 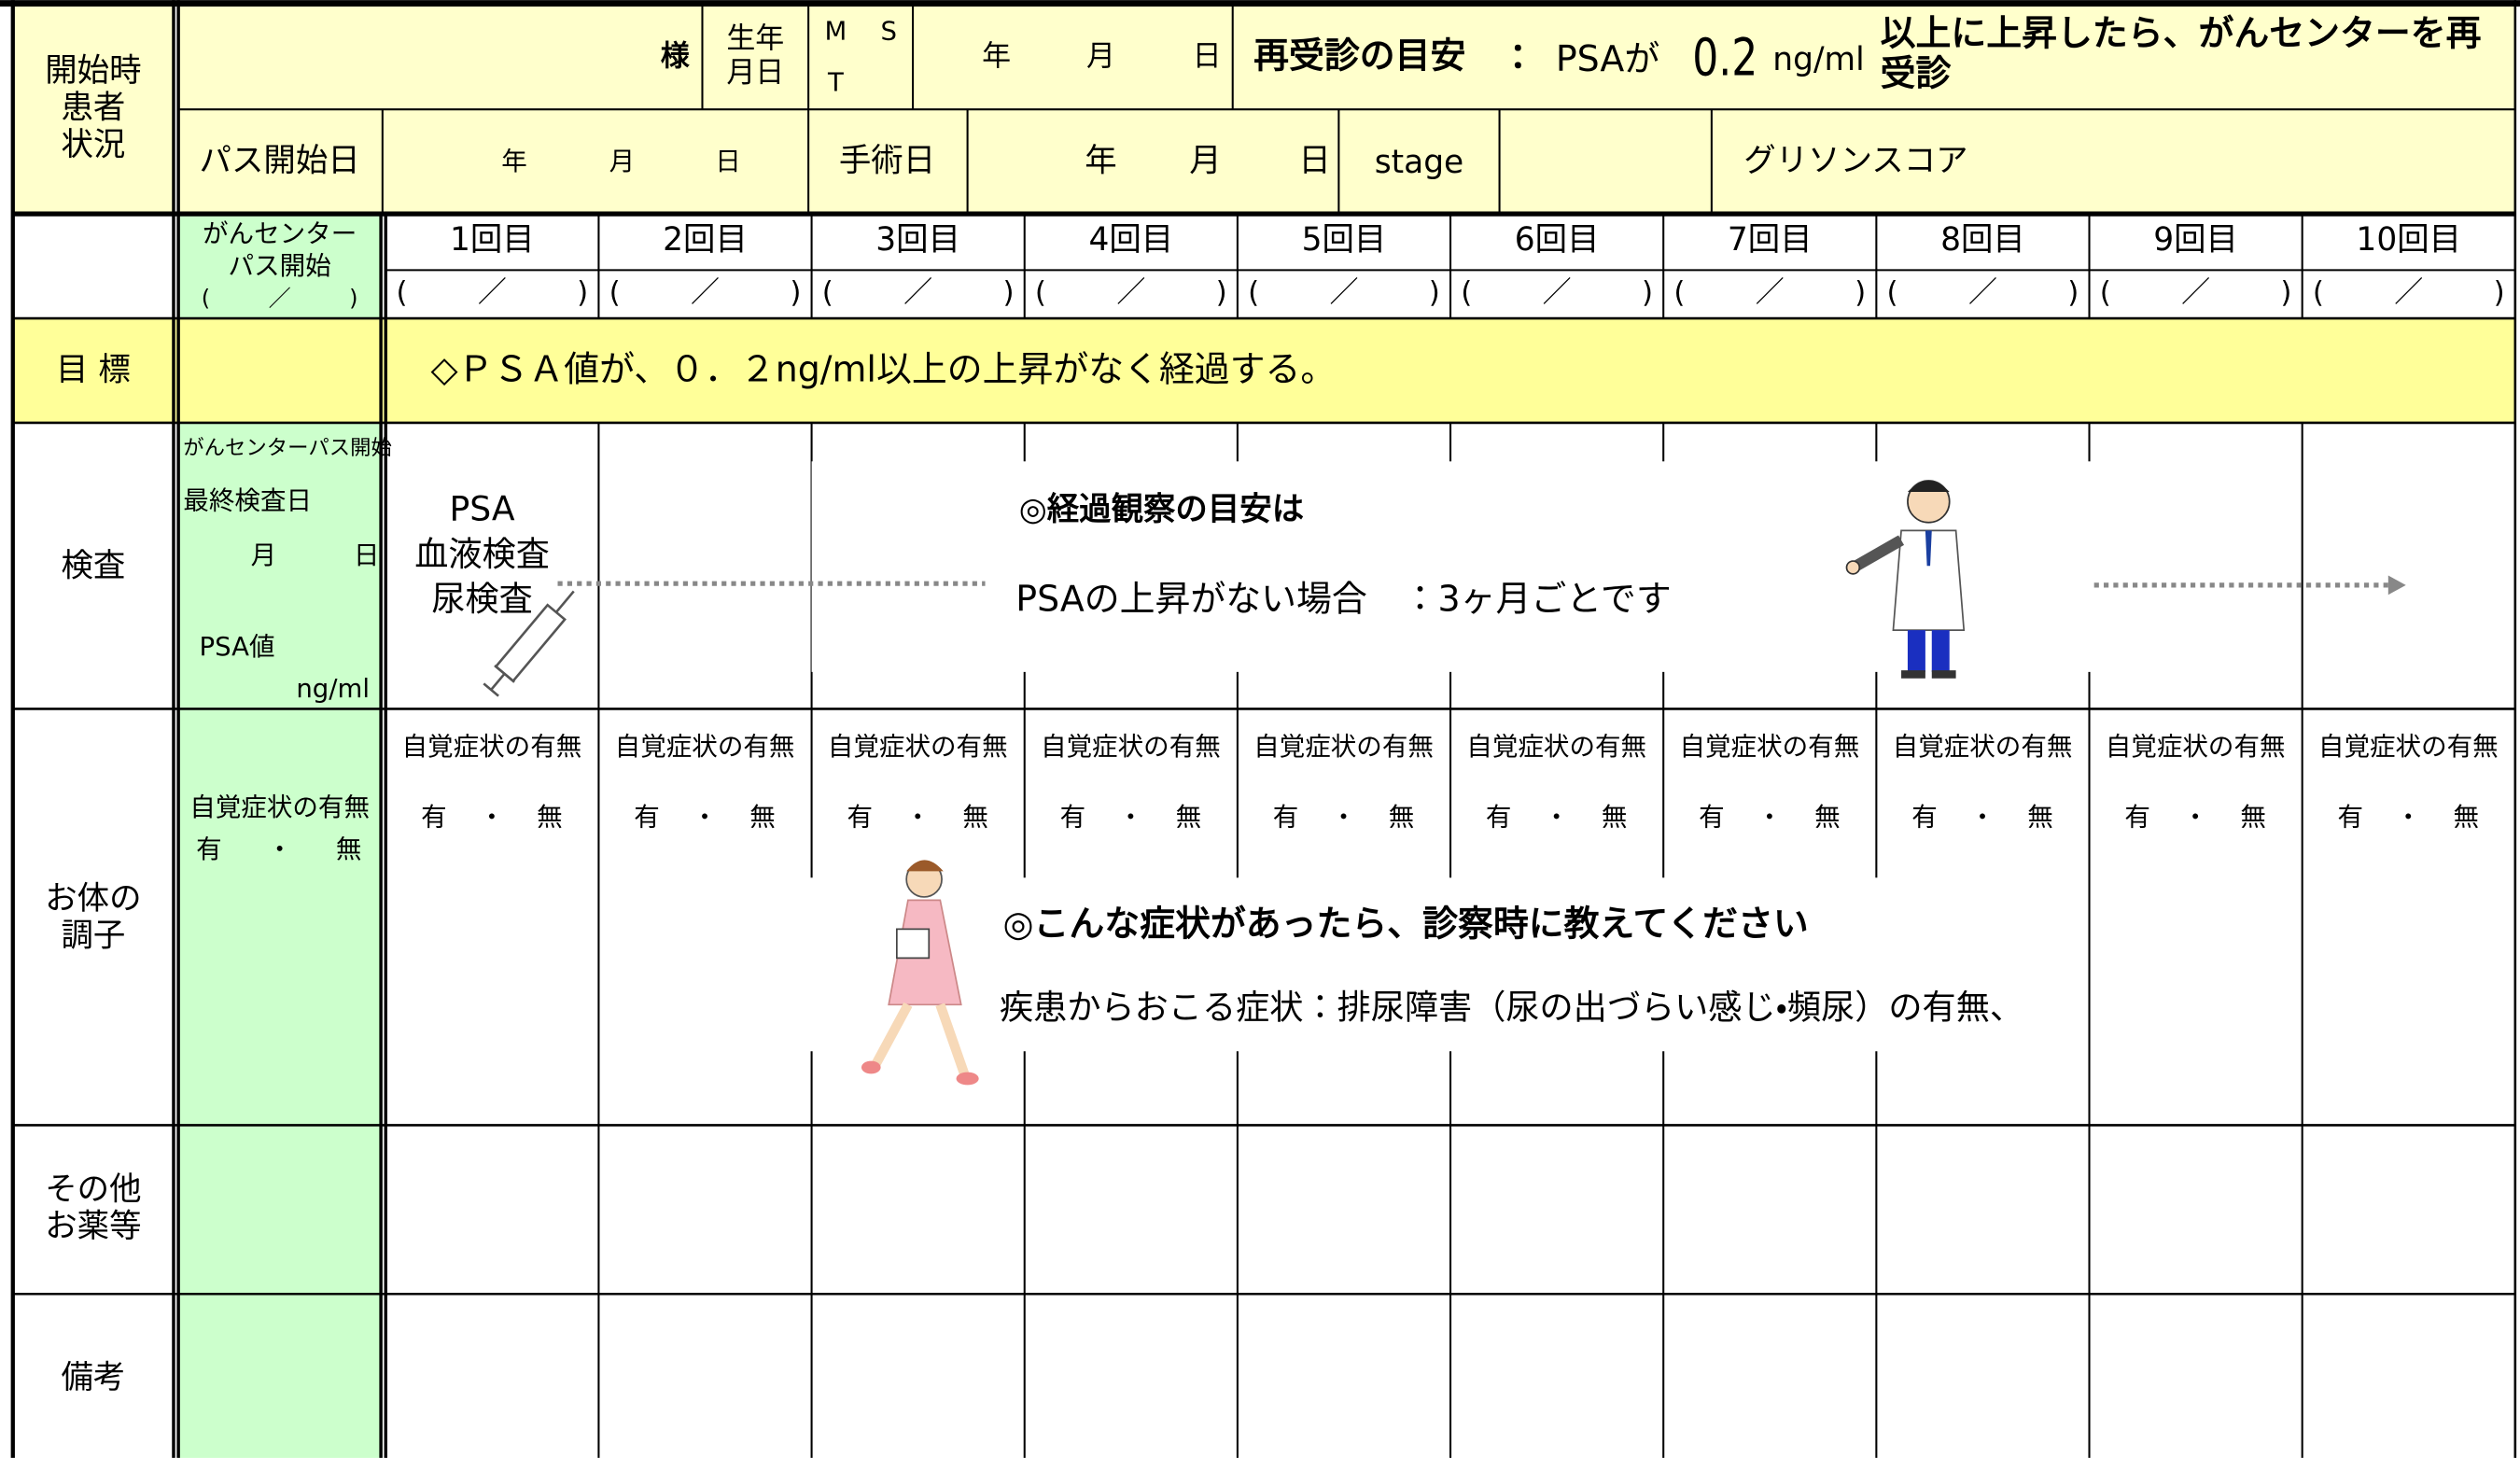 What do you see at coordinates (529, 643) in the screenshot?
I see `syringe` at bounding box center [529, 643].